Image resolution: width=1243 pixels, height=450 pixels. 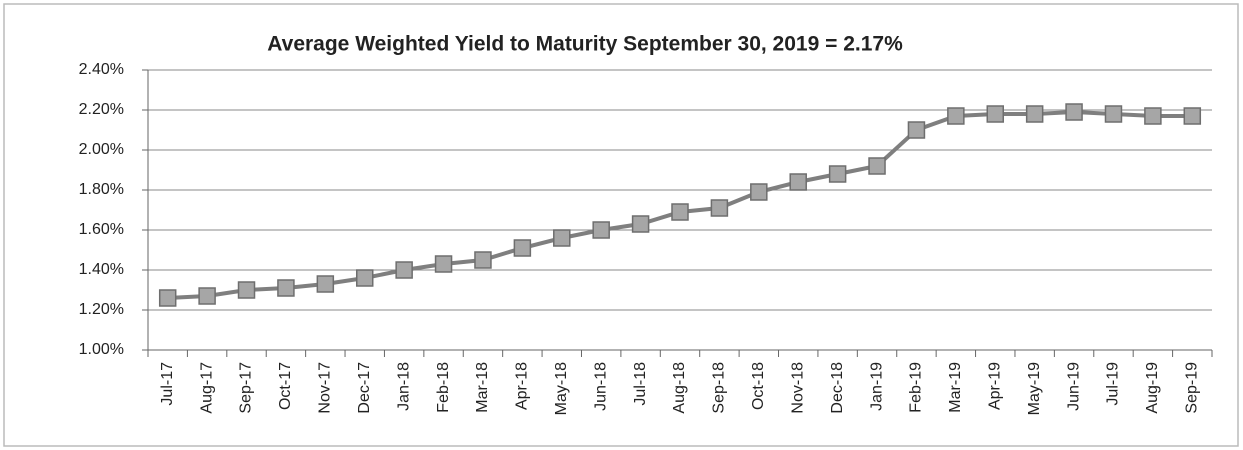 I want to click on x-tick-label: Nov-18, so click(x=797, y=388).